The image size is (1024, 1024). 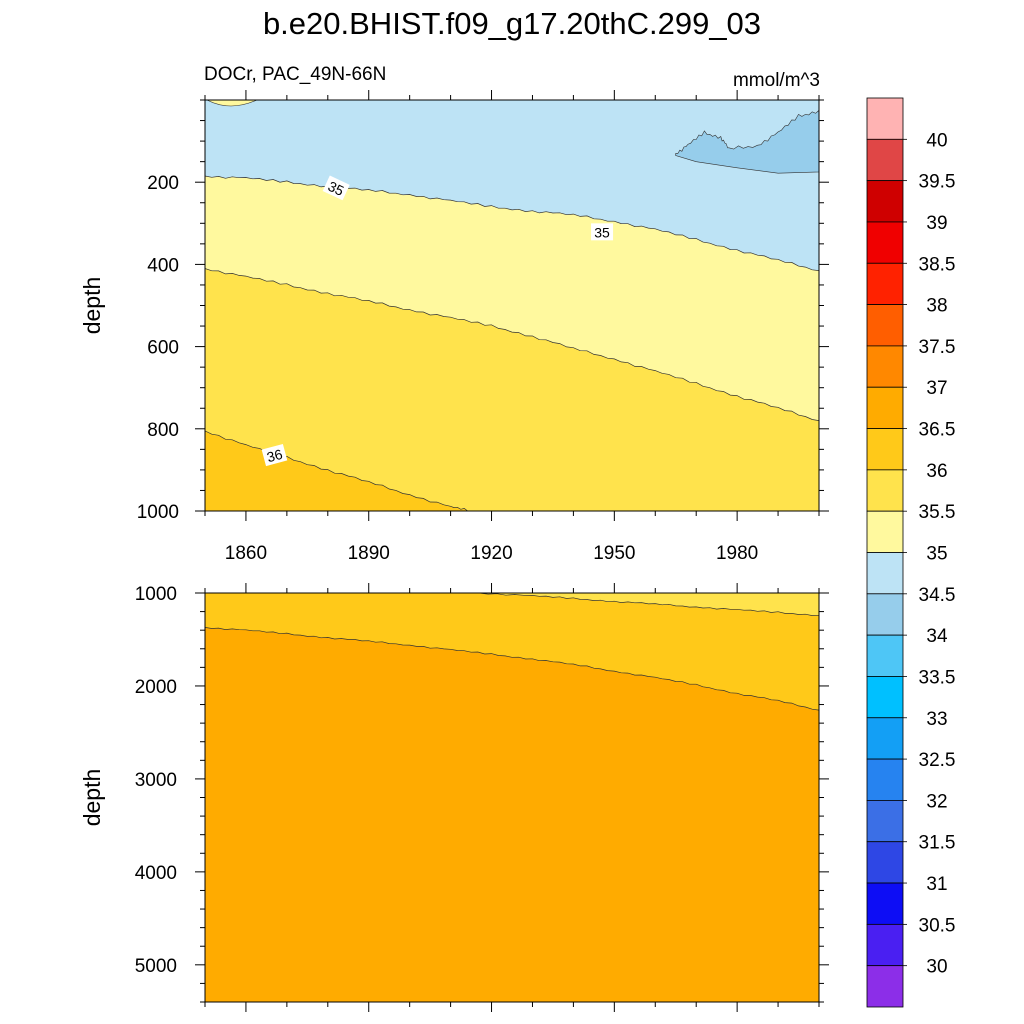 What do you see at coordinates (936, 884) in the screenshot?
I see `colorbar-label: 31` at bounding box center [936, 884].